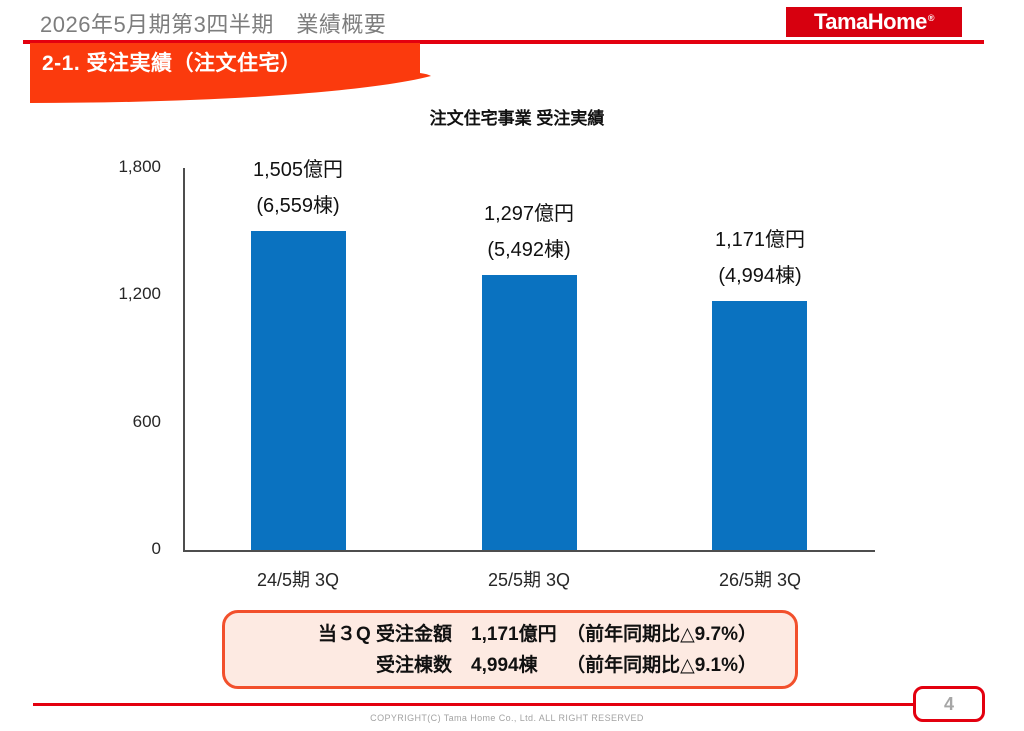 Image resolution: width=1024 pixels, height=731 pixels. Describe the element at coordinates (760, 240) in the screenshot. I see `bar-amount-label: 1,171億円` at that location.